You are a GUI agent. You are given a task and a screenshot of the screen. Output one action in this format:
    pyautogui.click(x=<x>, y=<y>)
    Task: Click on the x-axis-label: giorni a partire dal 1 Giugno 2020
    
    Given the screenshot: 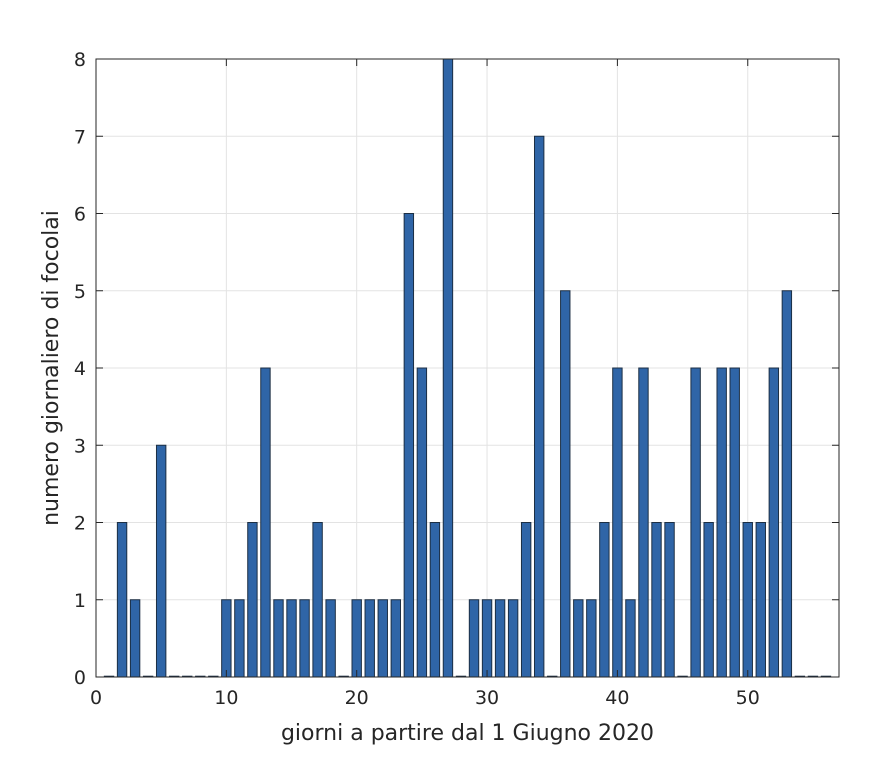 What is the action you would take?
    pyautogui.click(x=467, y=733)
    